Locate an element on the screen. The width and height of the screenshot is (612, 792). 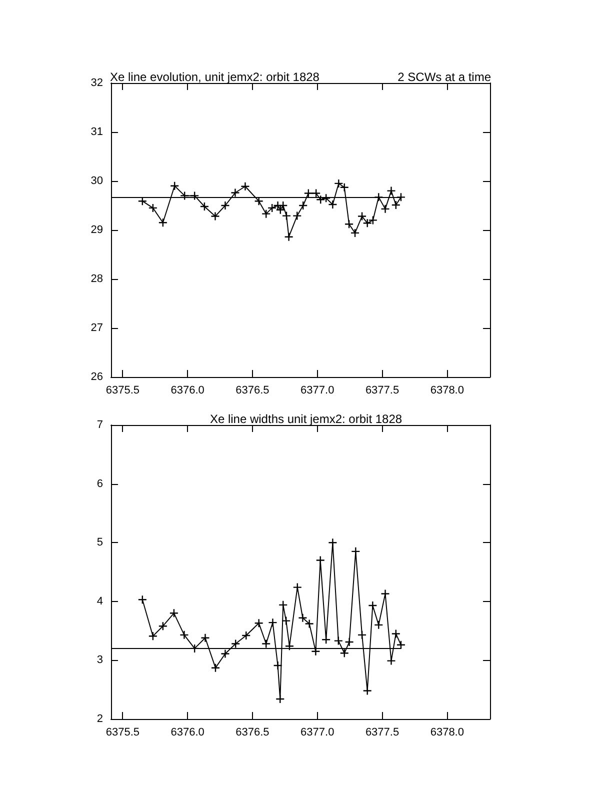
y-tick-label: 5 is located at coordinates (99, 542).